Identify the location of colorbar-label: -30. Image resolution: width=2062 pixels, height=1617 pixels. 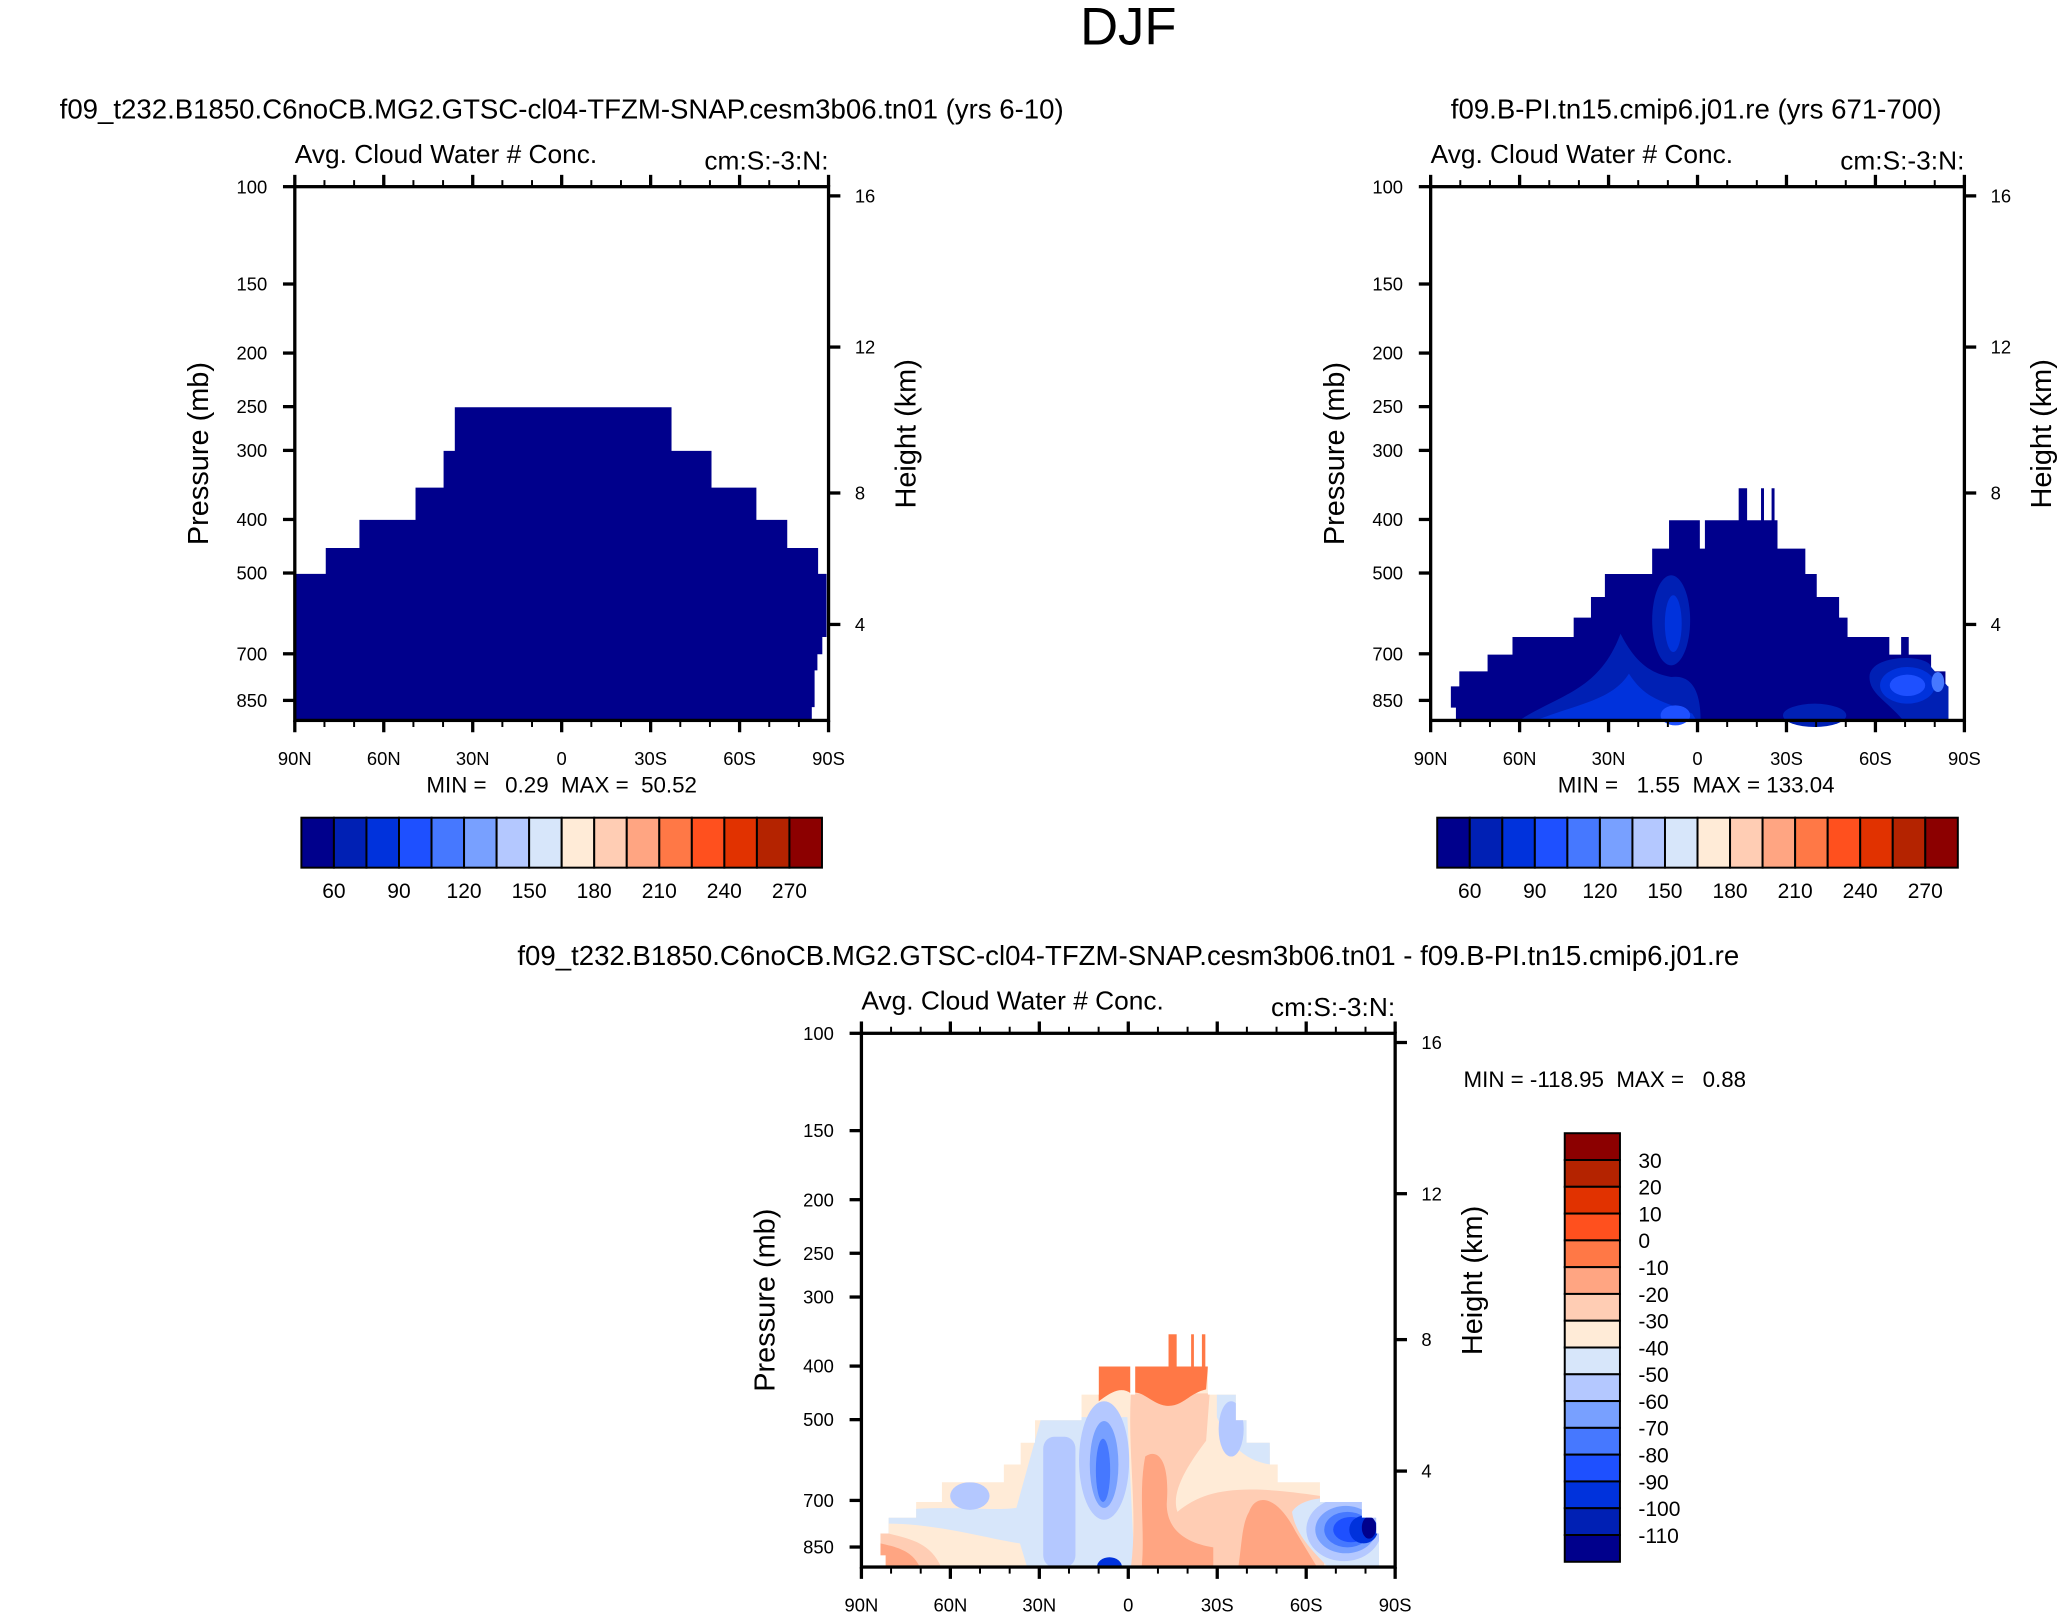
(1653, 1322).